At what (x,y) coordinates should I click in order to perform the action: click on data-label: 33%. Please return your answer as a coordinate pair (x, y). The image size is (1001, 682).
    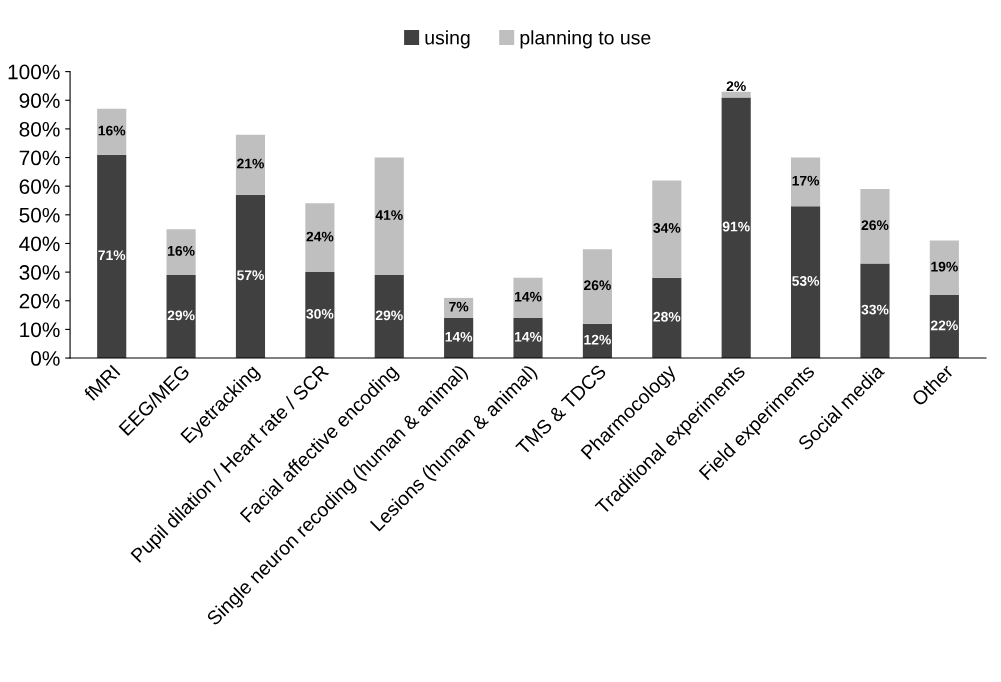
    Looking at the image, I should click on (875, 309).